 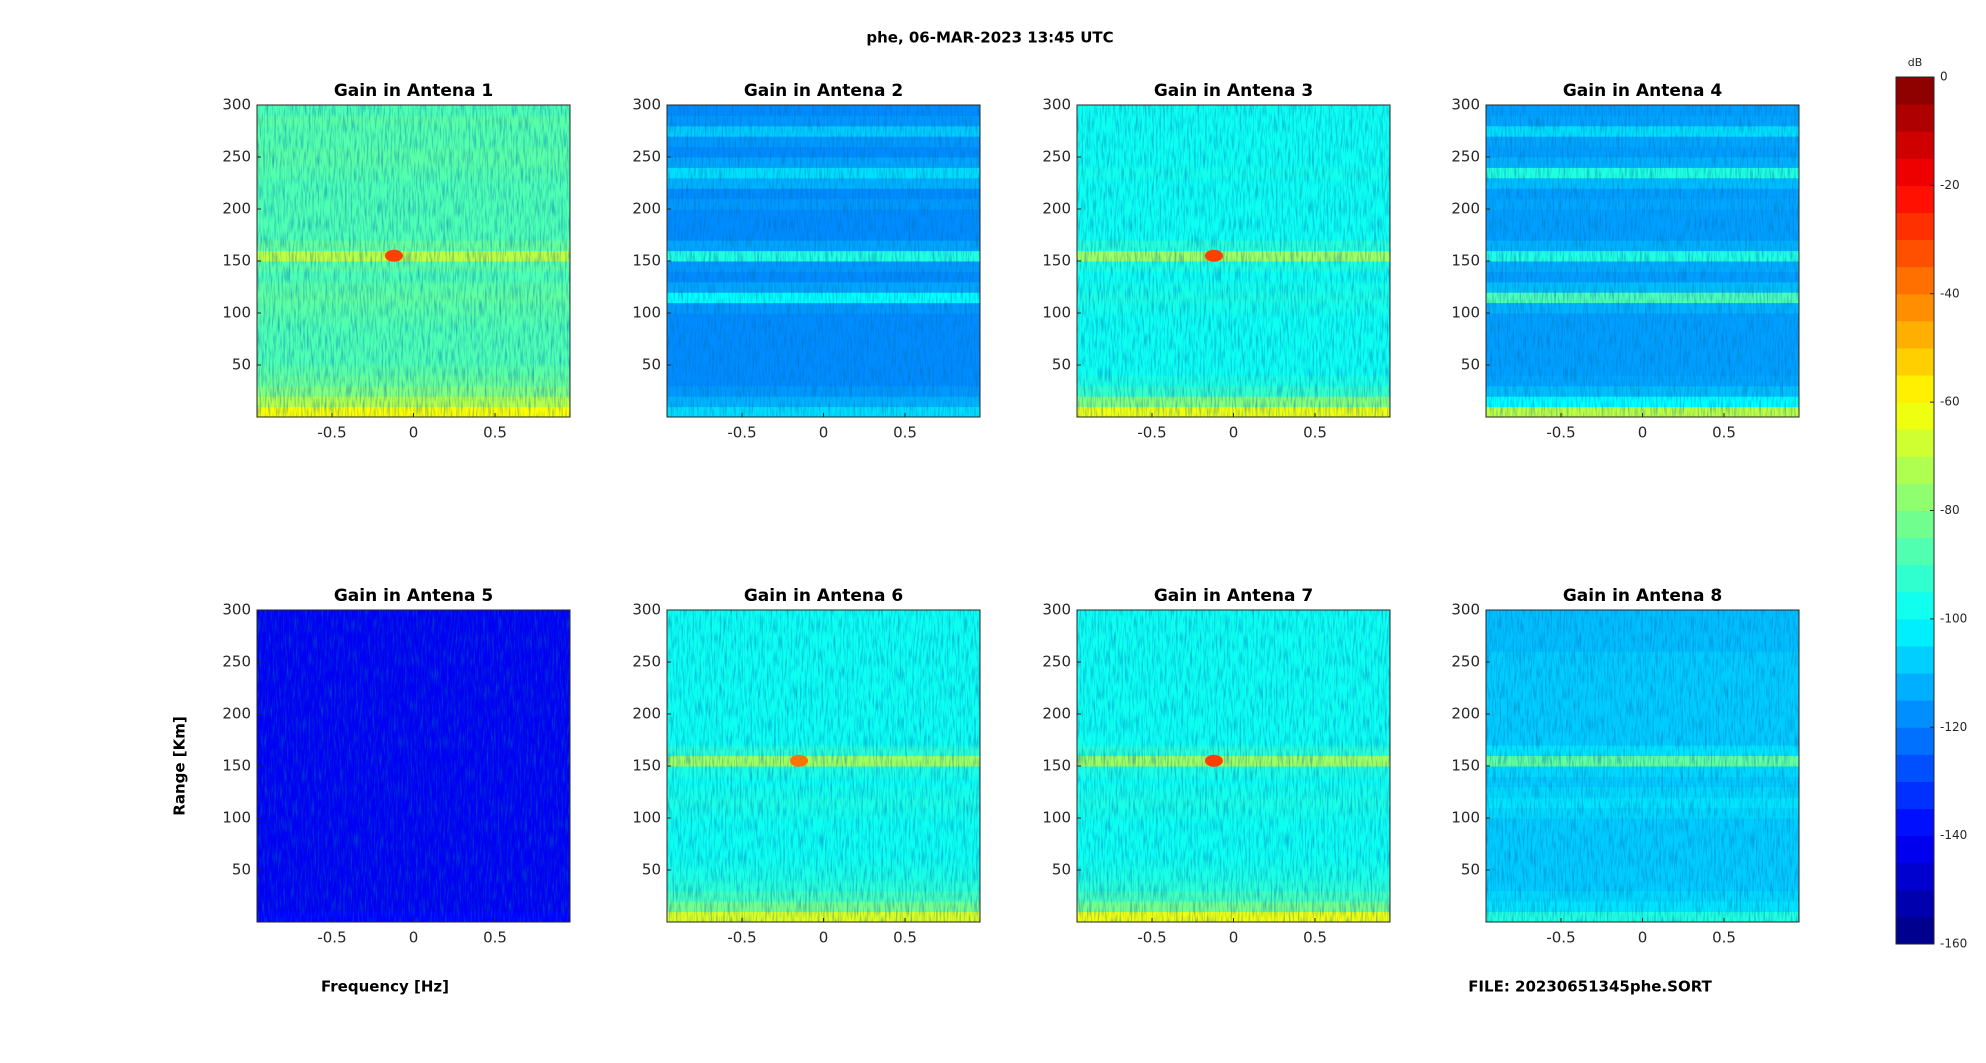 I want to click on peak, so click(x=393, y=255).